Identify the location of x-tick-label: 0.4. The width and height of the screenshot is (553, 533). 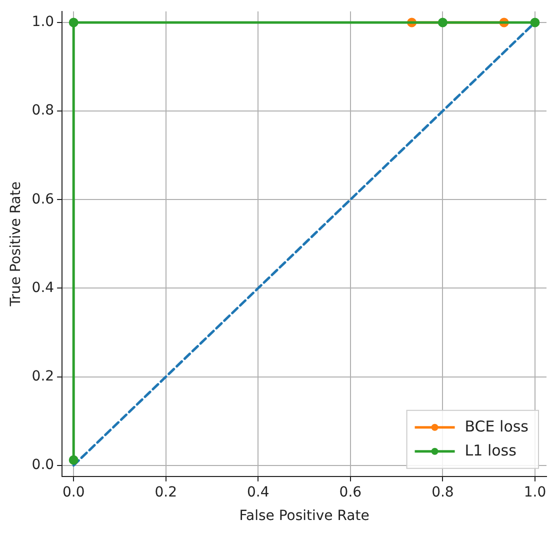
(258, 492).